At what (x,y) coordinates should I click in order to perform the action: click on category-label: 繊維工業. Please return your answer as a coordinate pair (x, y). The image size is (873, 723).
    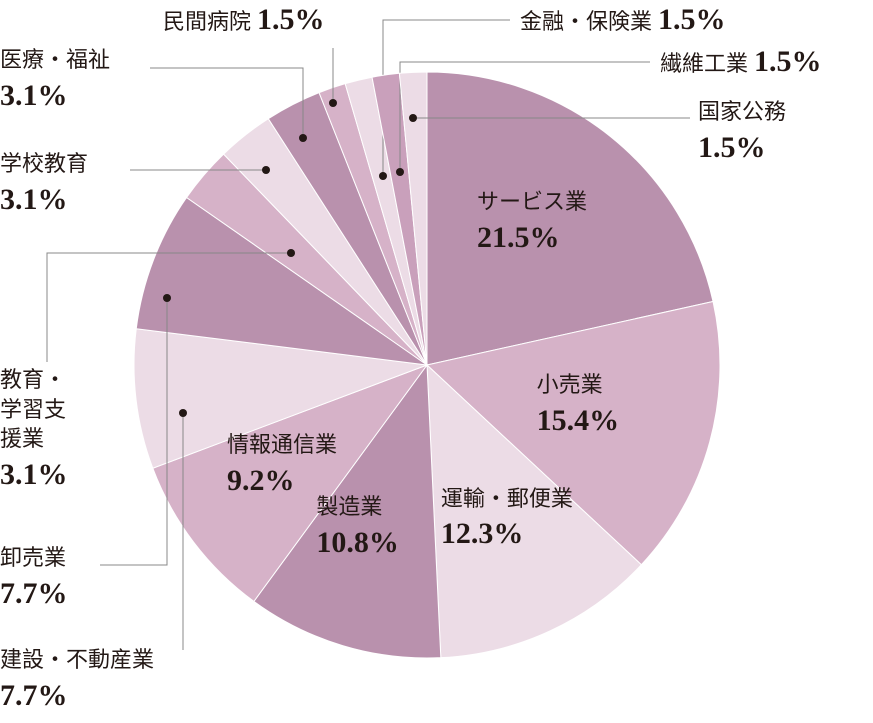
    Looking at the image, I should click on (704, 64).